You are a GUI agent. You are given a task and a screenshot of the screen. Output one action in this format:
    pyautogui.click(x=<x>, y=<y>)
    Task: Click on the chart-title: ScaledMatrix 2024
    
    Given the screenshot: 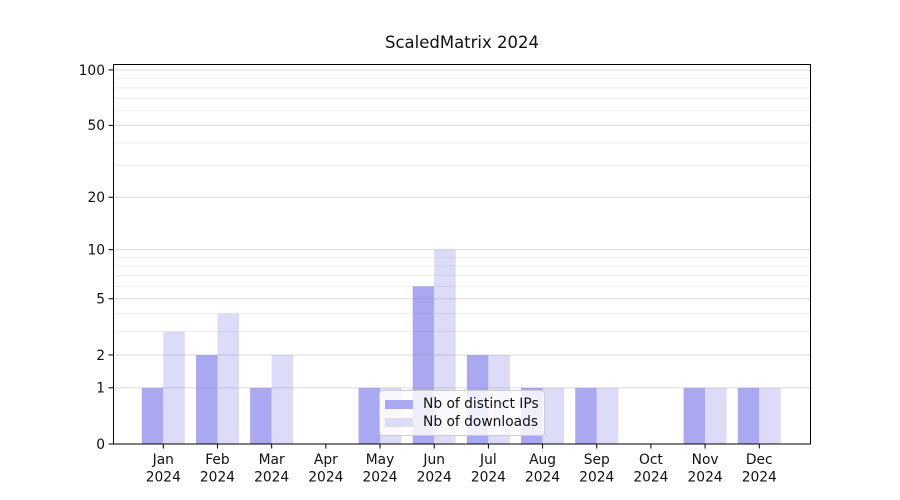 What is the action you would take?
    pyautogui.click(x=462, y=42)
    